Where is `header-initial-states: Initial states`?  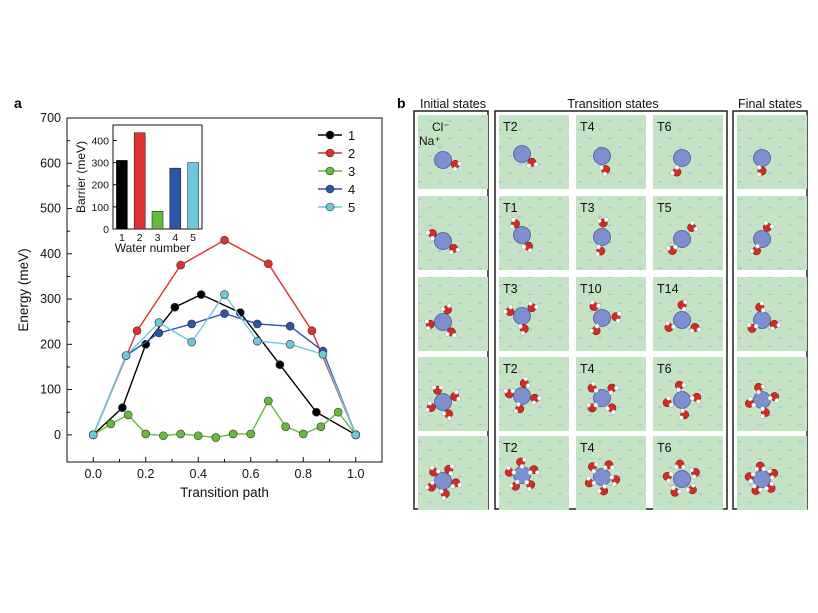 header-initial-states: Initial states is located at coordinates (453, 104).